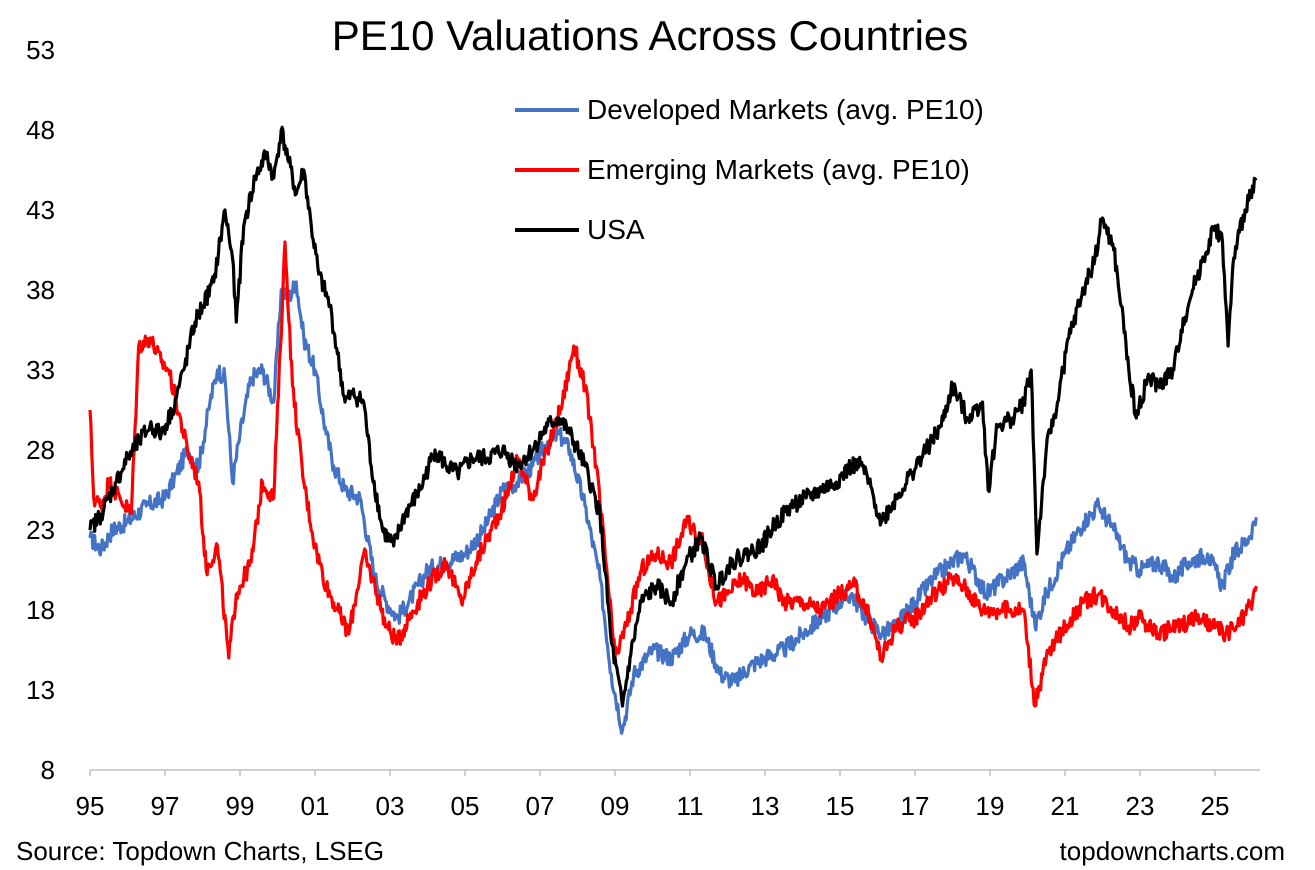 This screenshot has height=870, width=1315. I want to click on x-tick-label: 25, so click(1215, 806).